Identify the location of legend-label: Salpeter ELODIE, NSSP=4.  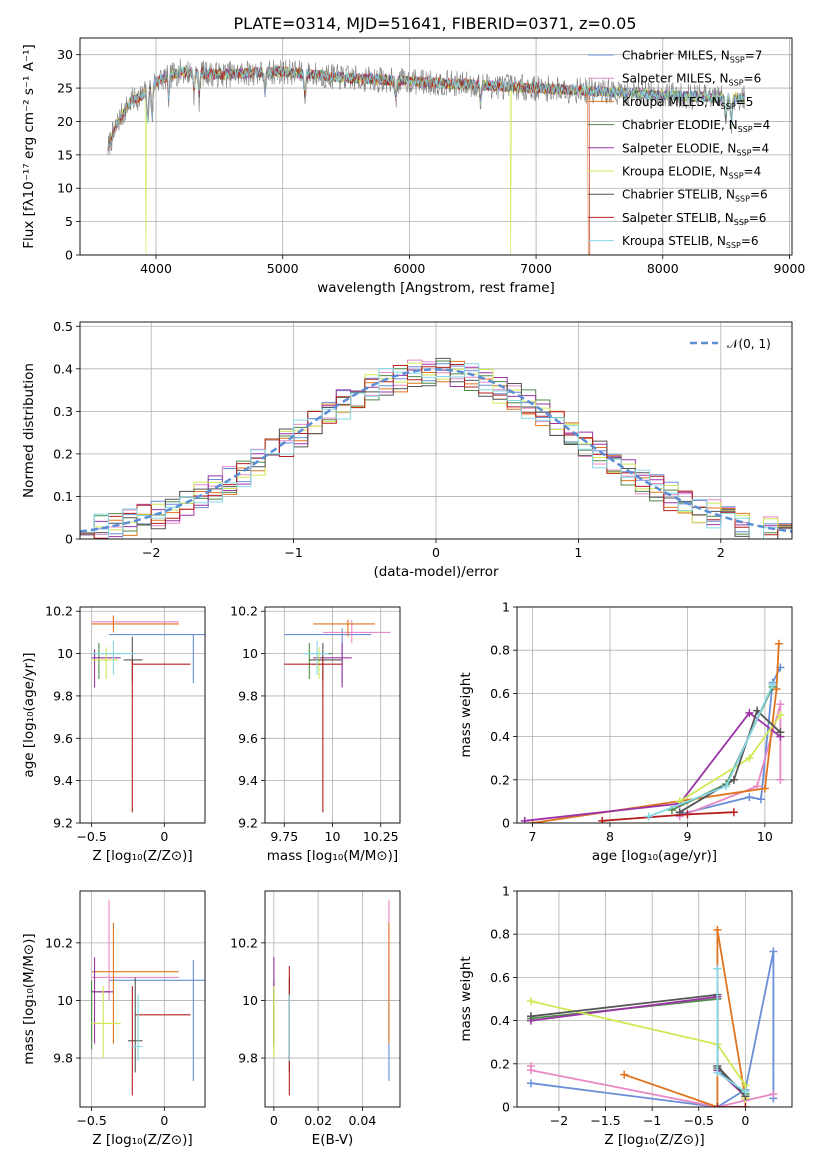
(695, 149).